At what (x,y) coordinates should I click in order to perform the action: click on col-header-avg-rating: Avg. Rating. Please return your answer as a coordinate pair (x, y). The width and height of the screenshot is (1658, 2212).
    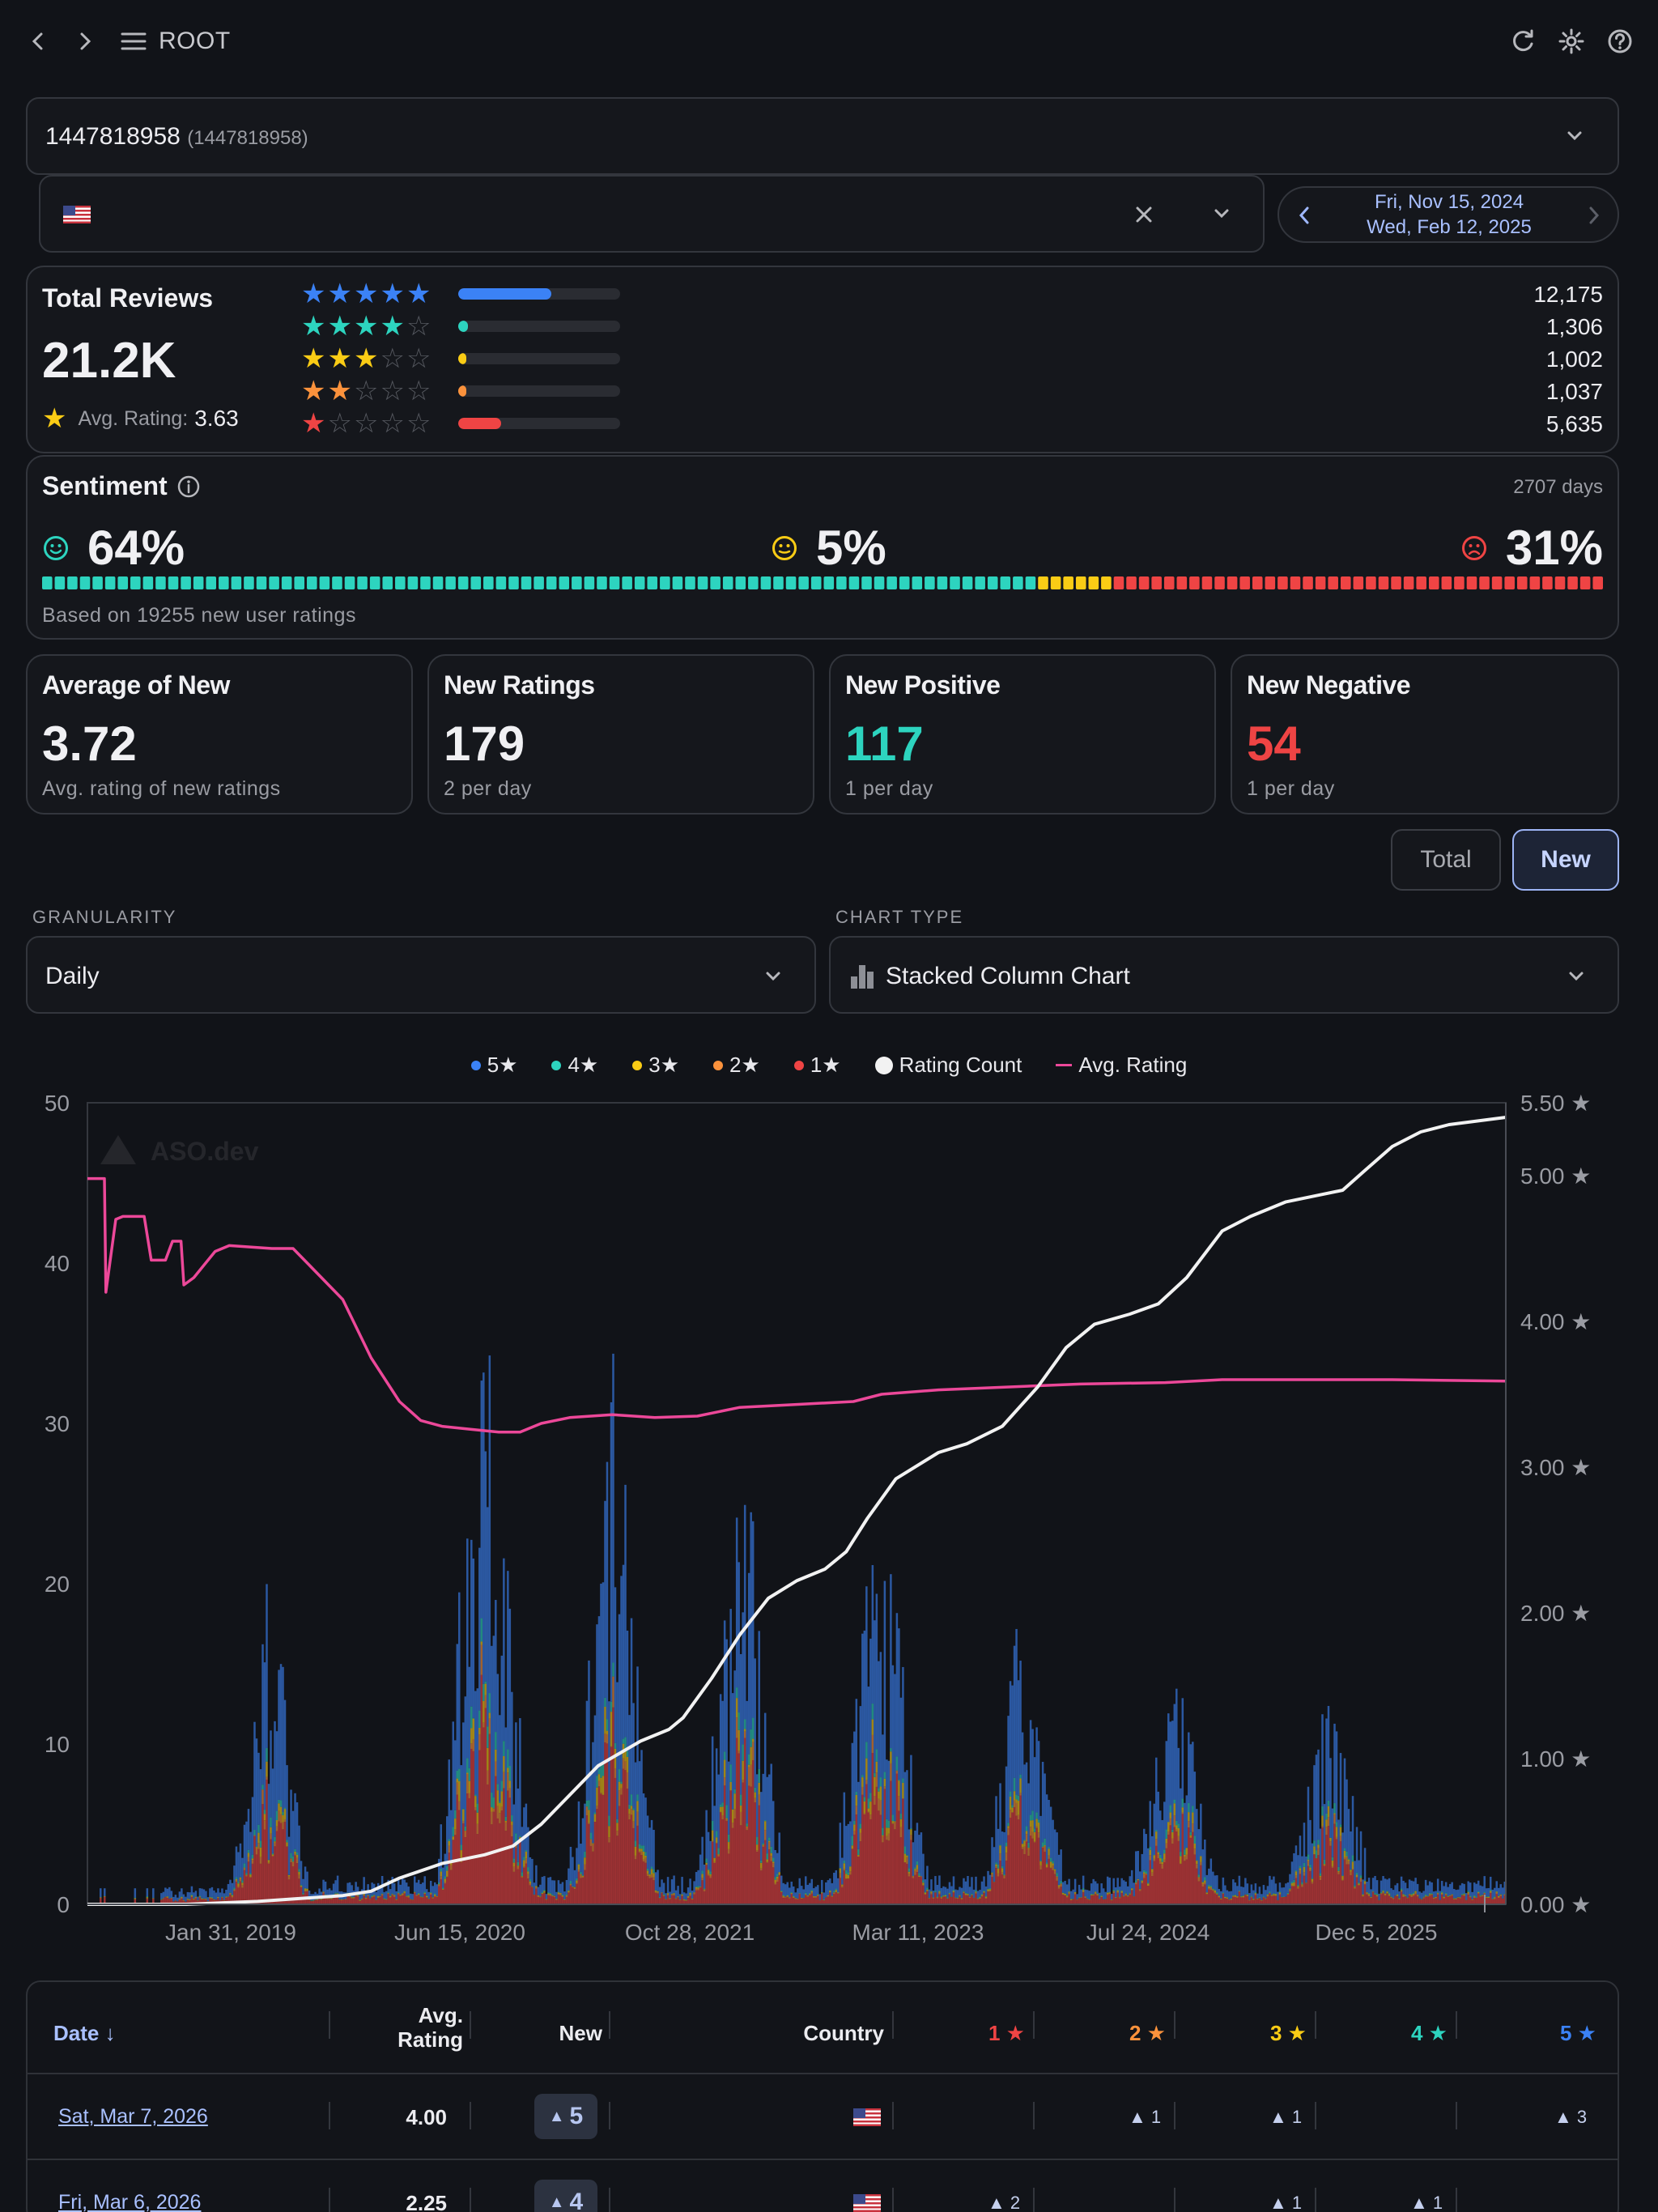
    Looking at the image, I should click on (400, 2028).